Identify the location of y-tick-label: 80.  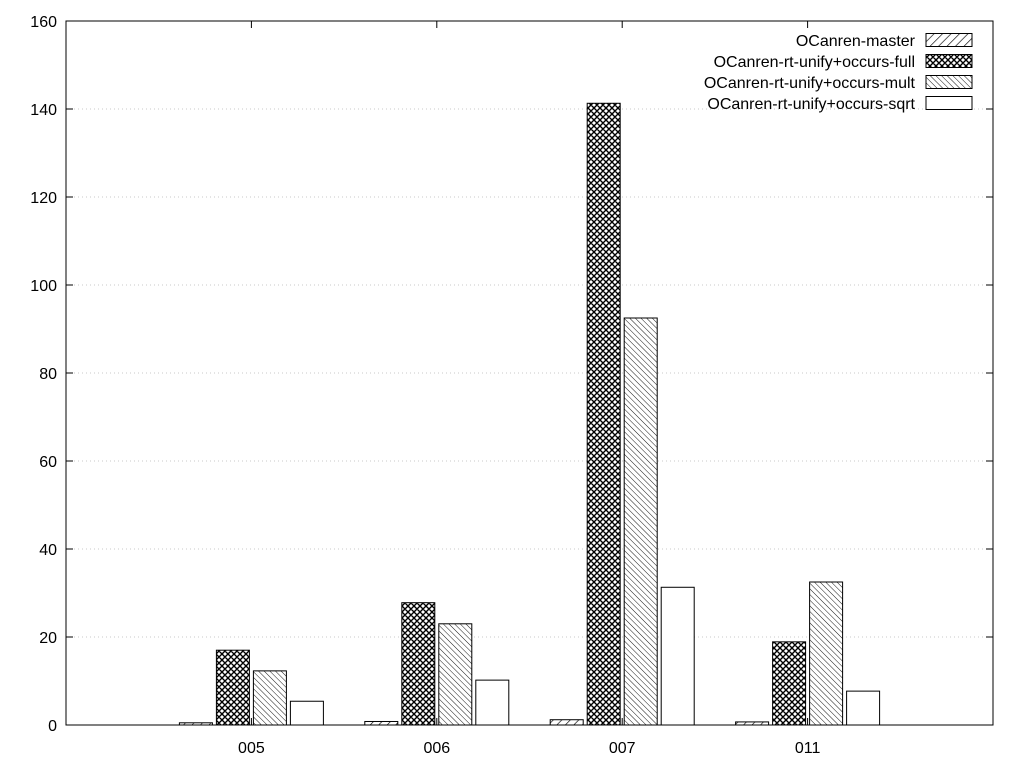
(48, 374).